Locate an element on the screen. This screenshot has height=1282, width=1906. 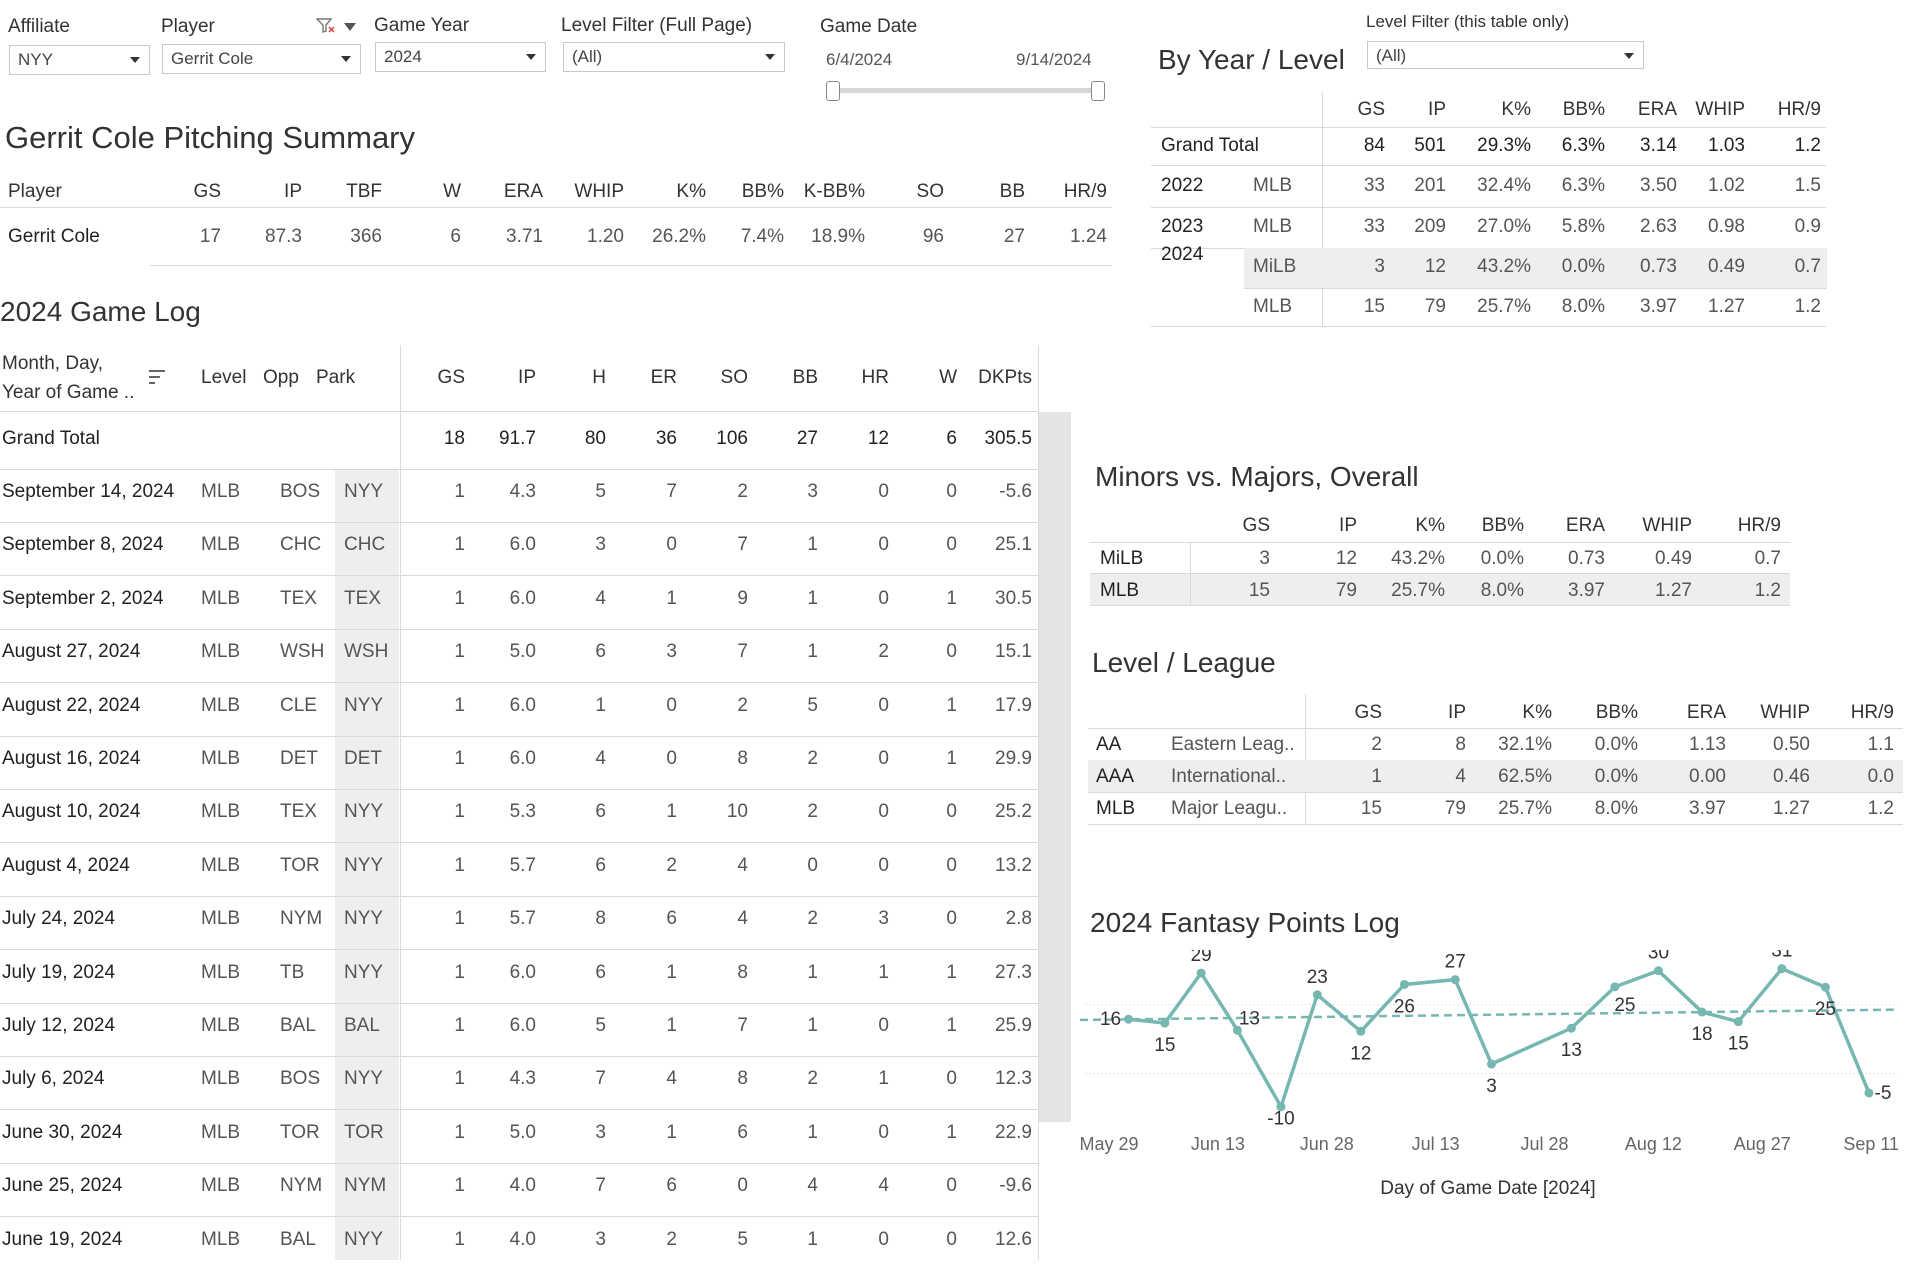
level-filter-full-dropdown: (All) is located at coordinates (674, 57).